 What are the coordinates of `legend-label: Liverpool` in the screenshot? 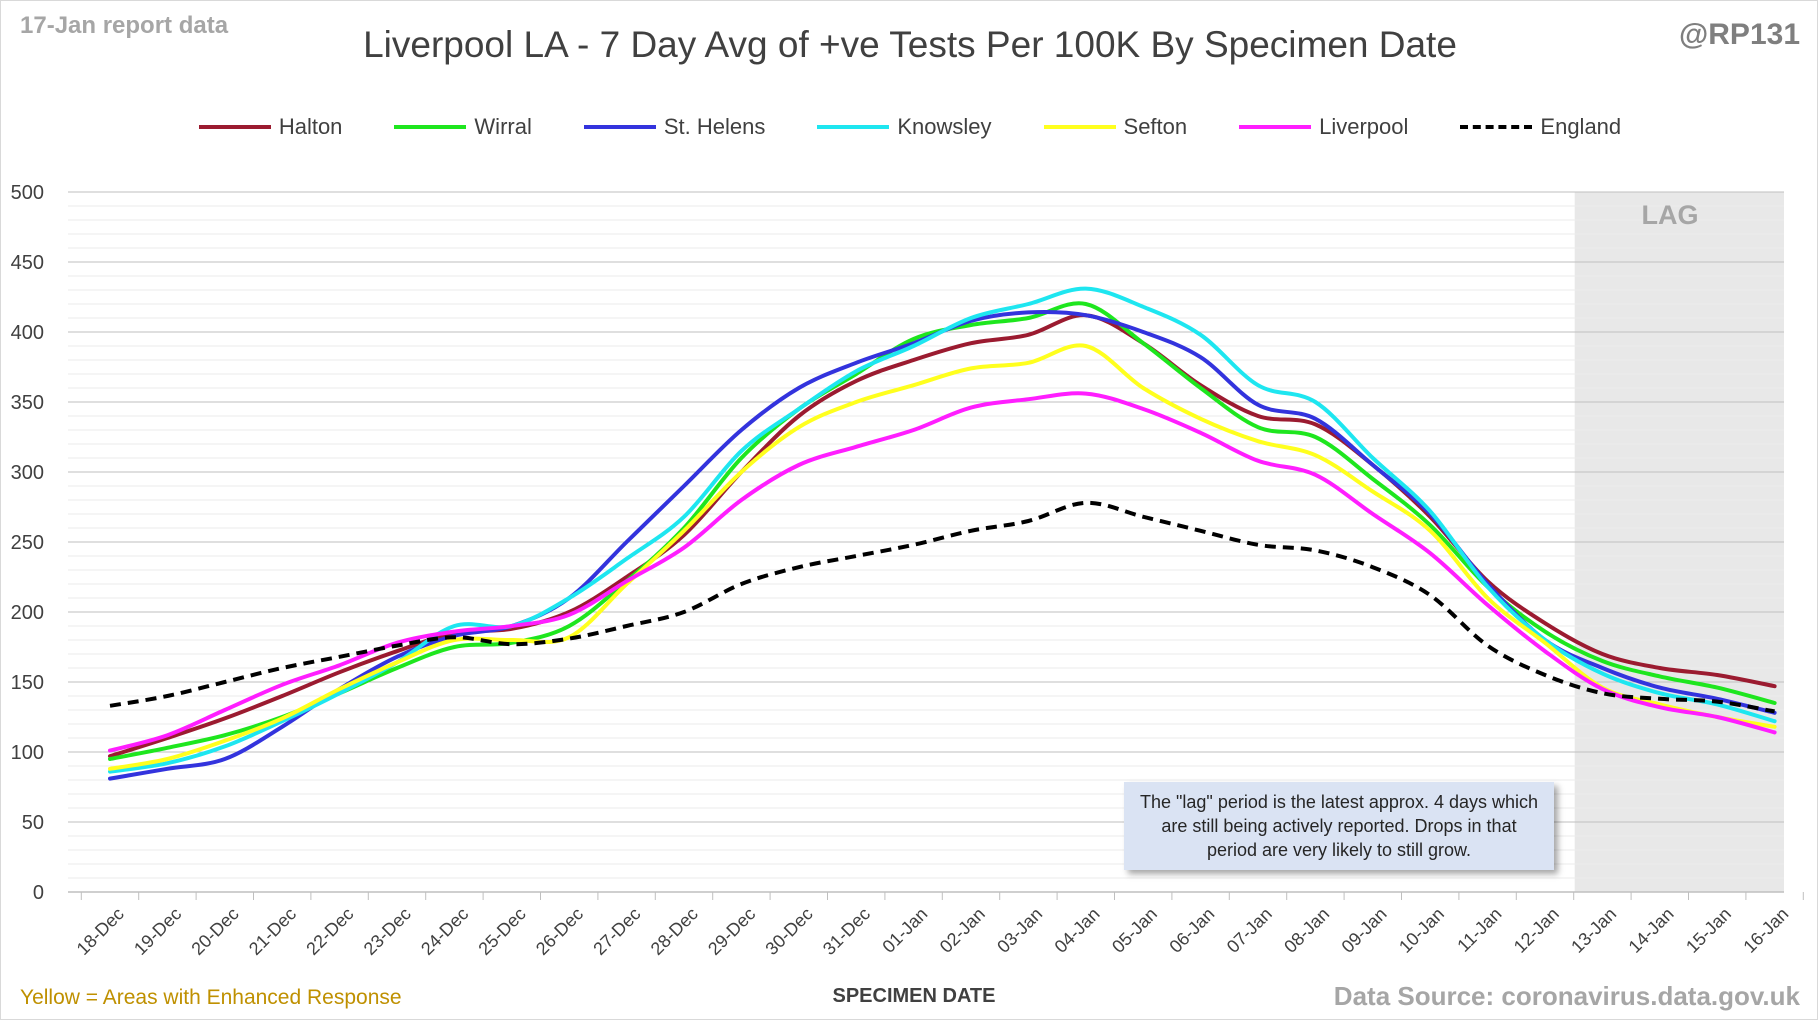 It's located at (1364, 126).